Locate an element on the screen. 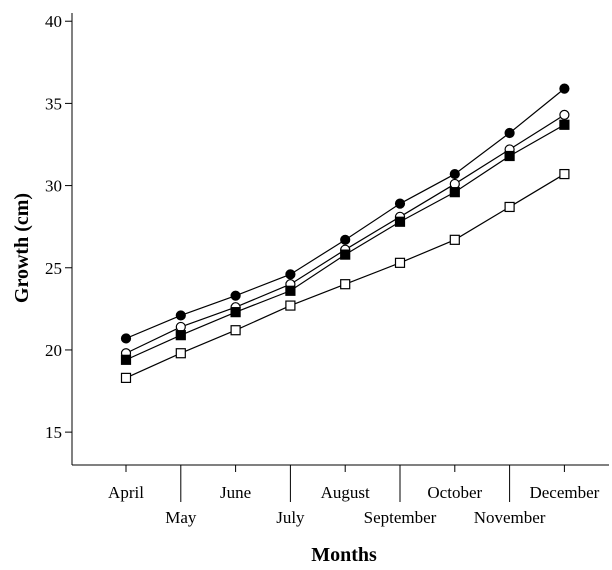 The image size is (612, 570). x-tick-label: November is located at coordinates (510, 517).